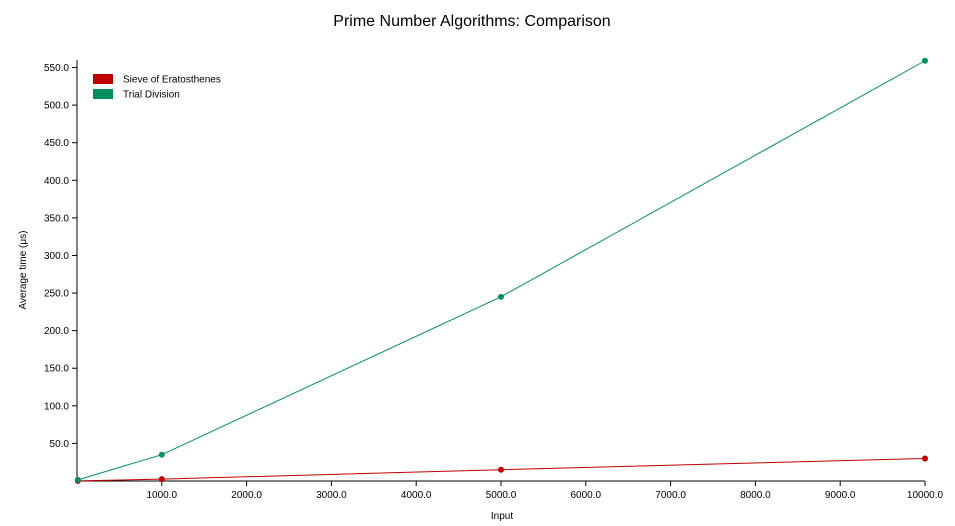 This screenshot has width=955, height=526. I want to click on y-tick-label: 100.0, so click(56, 406).